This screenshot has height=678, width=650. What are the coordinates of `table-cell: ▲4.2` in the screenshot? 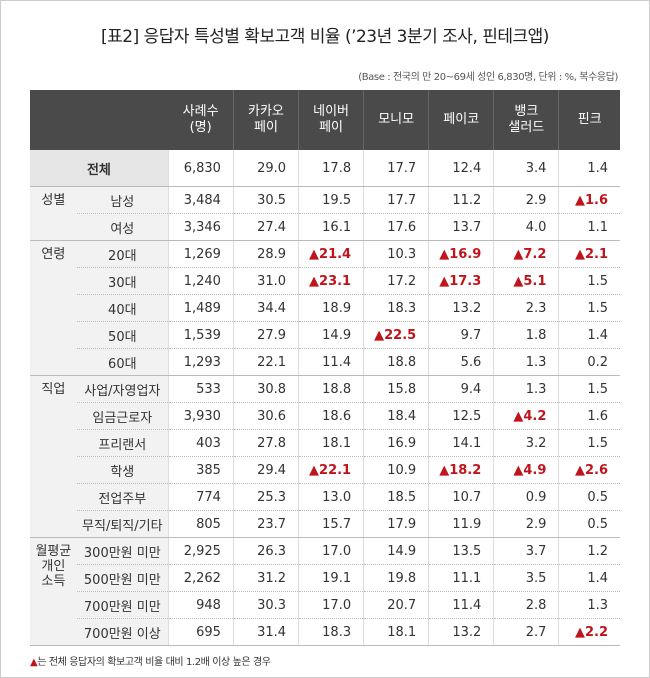 It's located at (526, 416).